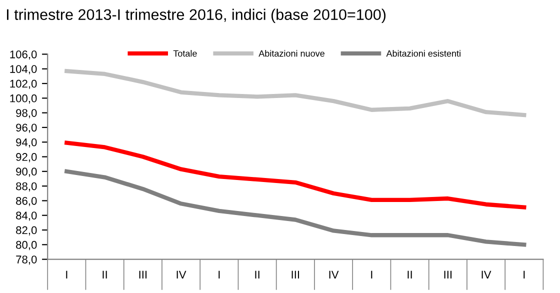 This screenshot has width=560, height=293. What do you see at coordinates (26, 128) in the screenshot?
I see `y-tick-label: 96,0` at bounding box center [26, 128].